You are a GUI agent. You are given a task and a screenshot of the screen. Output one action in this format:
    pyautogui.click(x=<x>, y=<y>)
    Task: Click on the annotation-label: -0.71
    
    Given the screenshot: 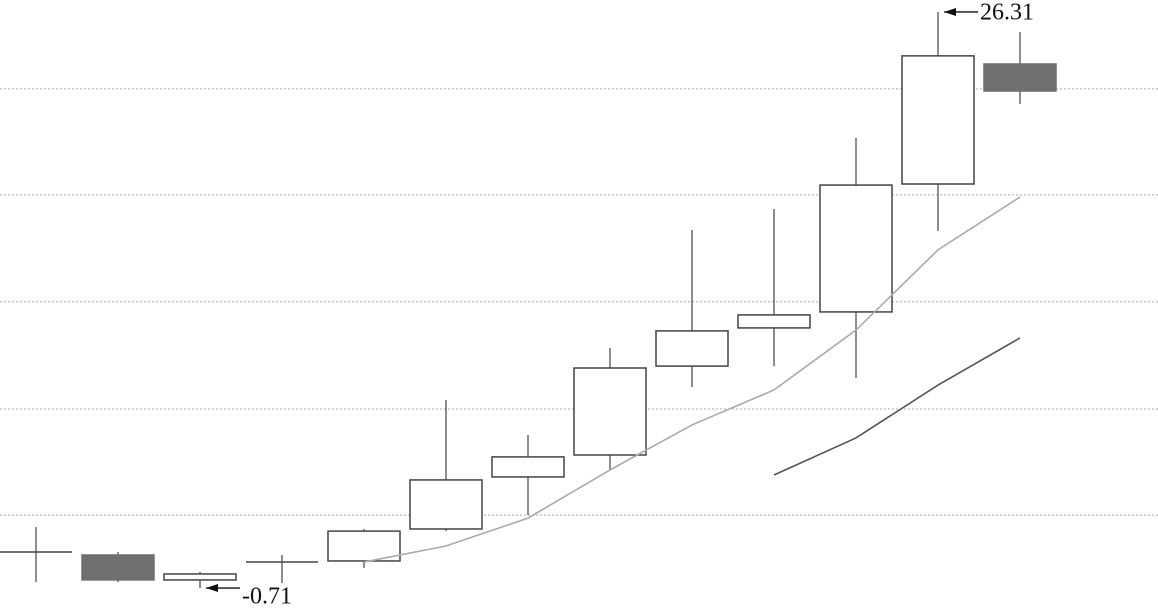 What is the action you would take?
    pyautogui.click(x=267, y=597)
    